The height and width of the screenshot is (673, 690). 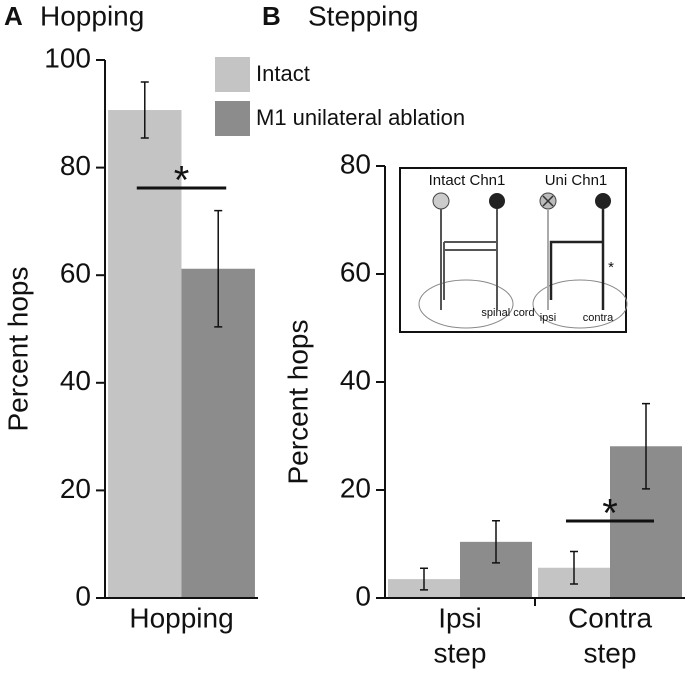 What do you see at coordinates (598, 318) in the screenshot?
I see `inset-label: contra` at bounding box center [598, 318].